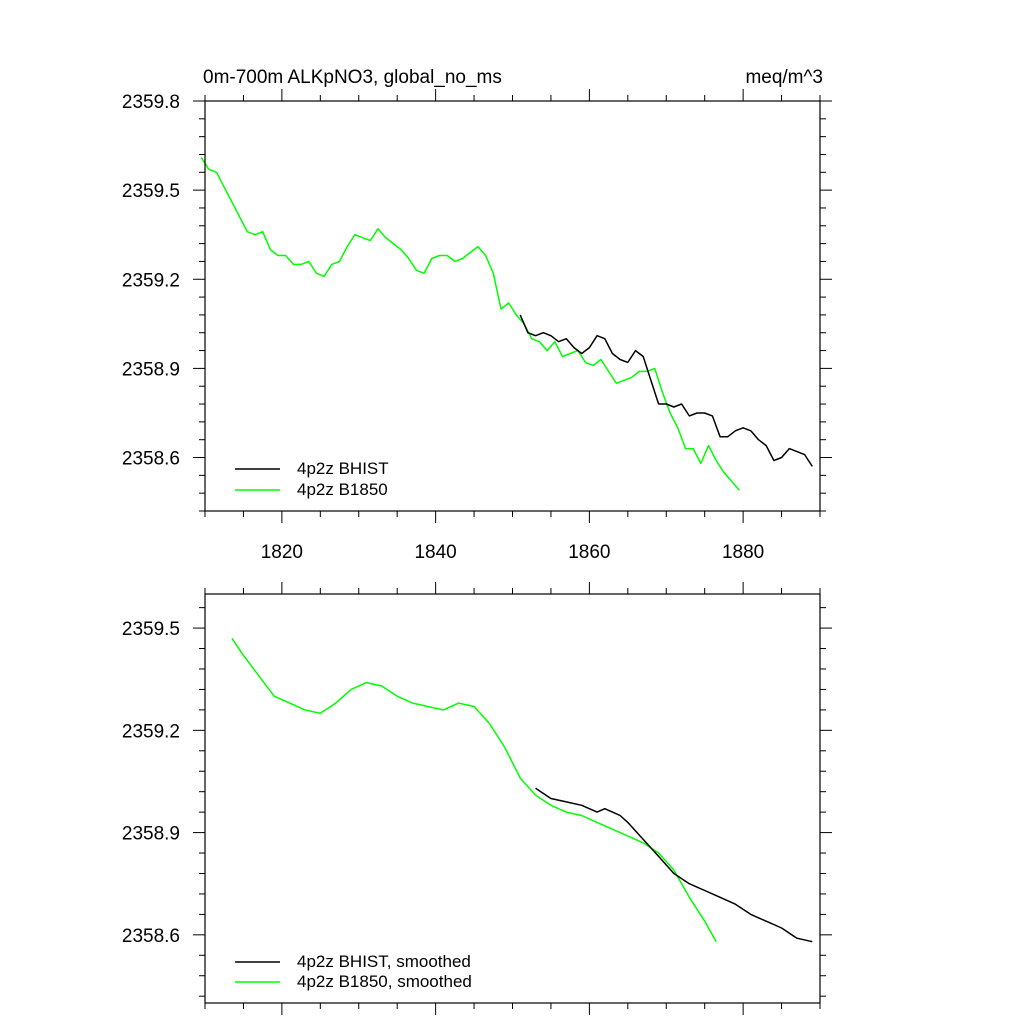 The width and height of the screenshot is (1024, 1024). I want to click on top-y-tick-label: 2358.6, so click(151, 459).